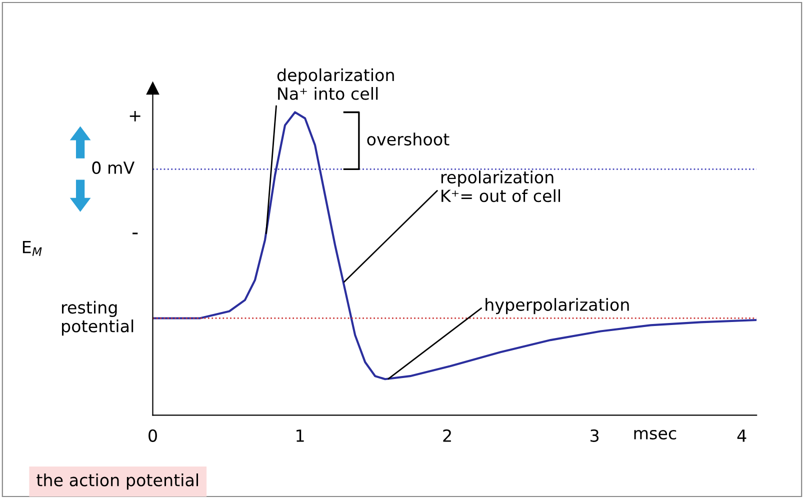 The width and height of the screenshot is (804, 499). Describe the element at coordinates (594, 435) in the screenshot. I see `x-tick-label: 3` at that location.